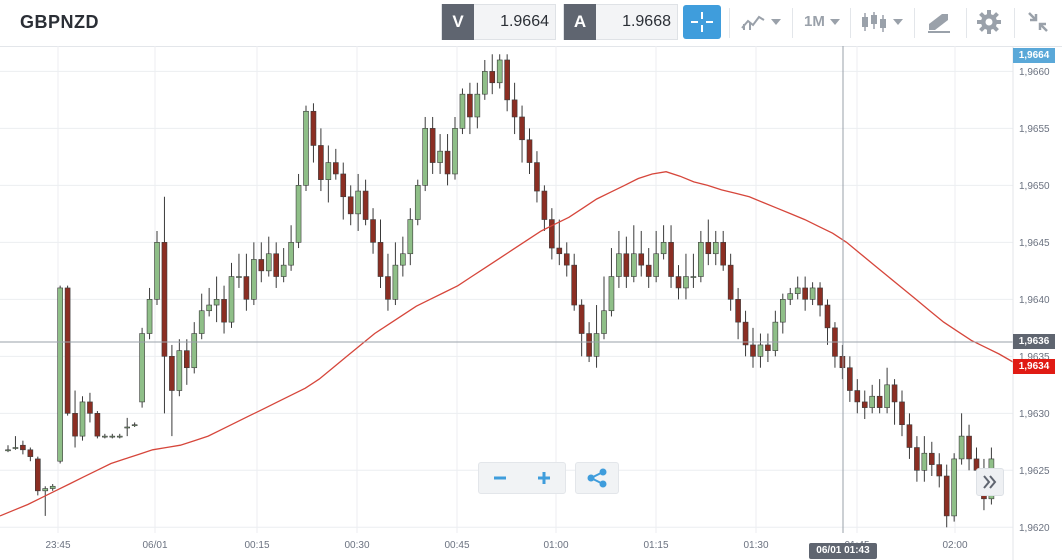 This screenshot has width=1062, height=560. I want to click on cursor-price-label: 1,9636, so click(1034, 341).